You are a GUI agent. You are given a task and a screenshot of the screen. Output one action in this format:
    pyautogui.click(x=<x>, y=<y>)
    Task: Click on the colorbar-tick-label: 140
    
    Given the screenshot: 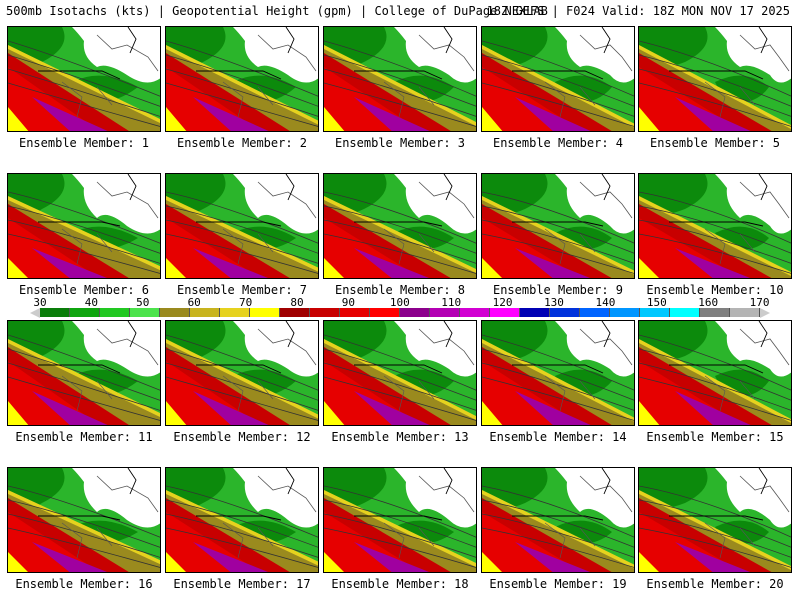 What is the action you would take?
    pyautogui.click(x=605, y=302)
    